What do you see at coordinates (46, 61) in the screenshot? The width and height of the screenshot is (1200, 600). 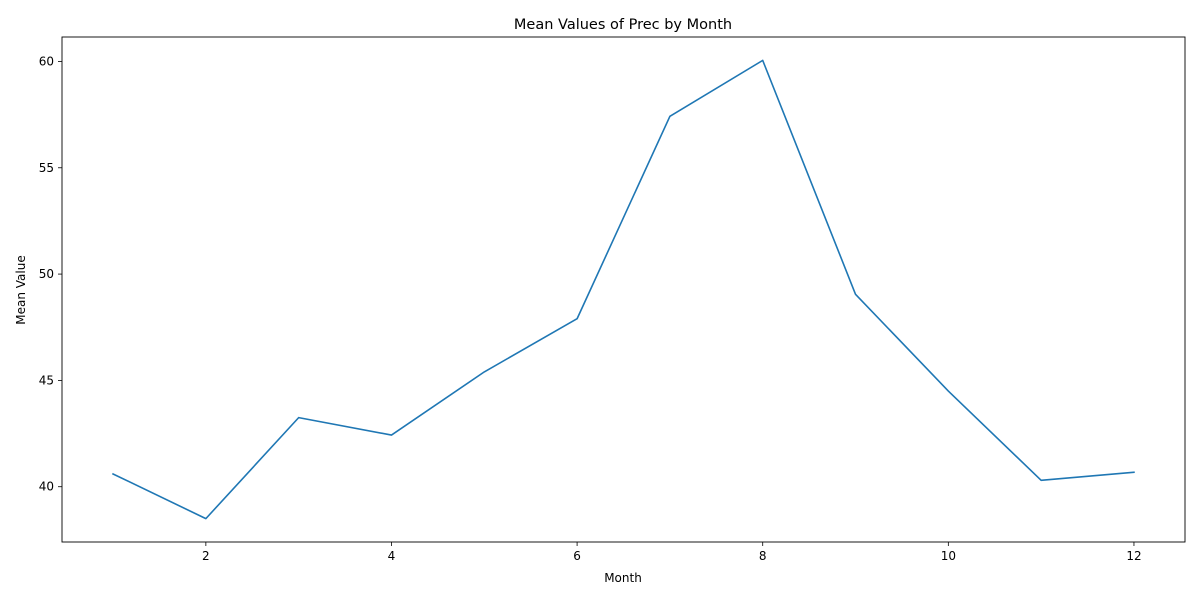 I see `y-tick-label: 60` at bounding box center [46, 61].